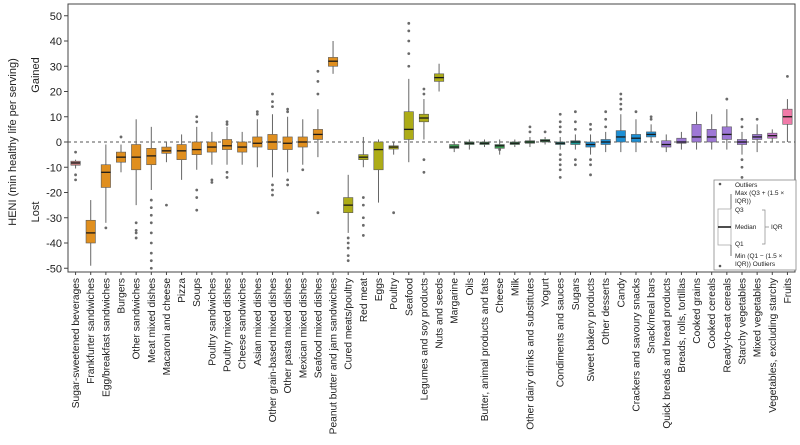 This screenshot has height=445, width=800. Describe the element at coordinates (122, 296) in the screenshot. I see `x-category-label-3: Burgers` at that location.